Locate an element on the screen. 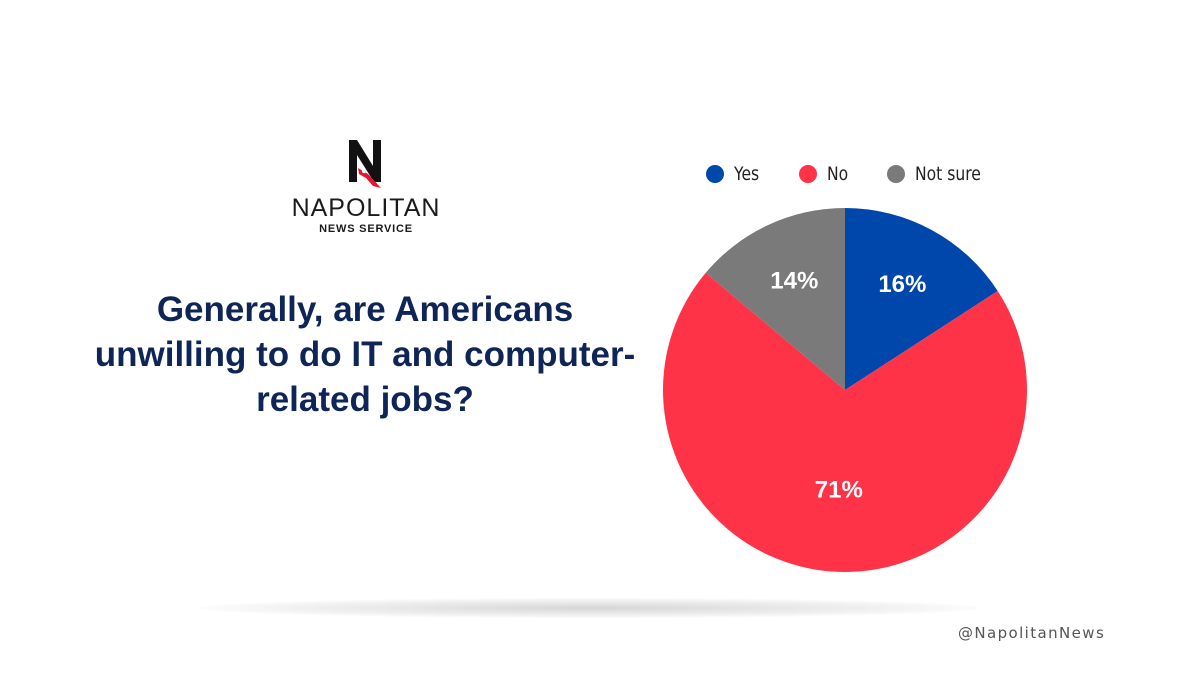 This screenshot has height=675, width=1200. card-shadow is located at coordinates (590, 608).